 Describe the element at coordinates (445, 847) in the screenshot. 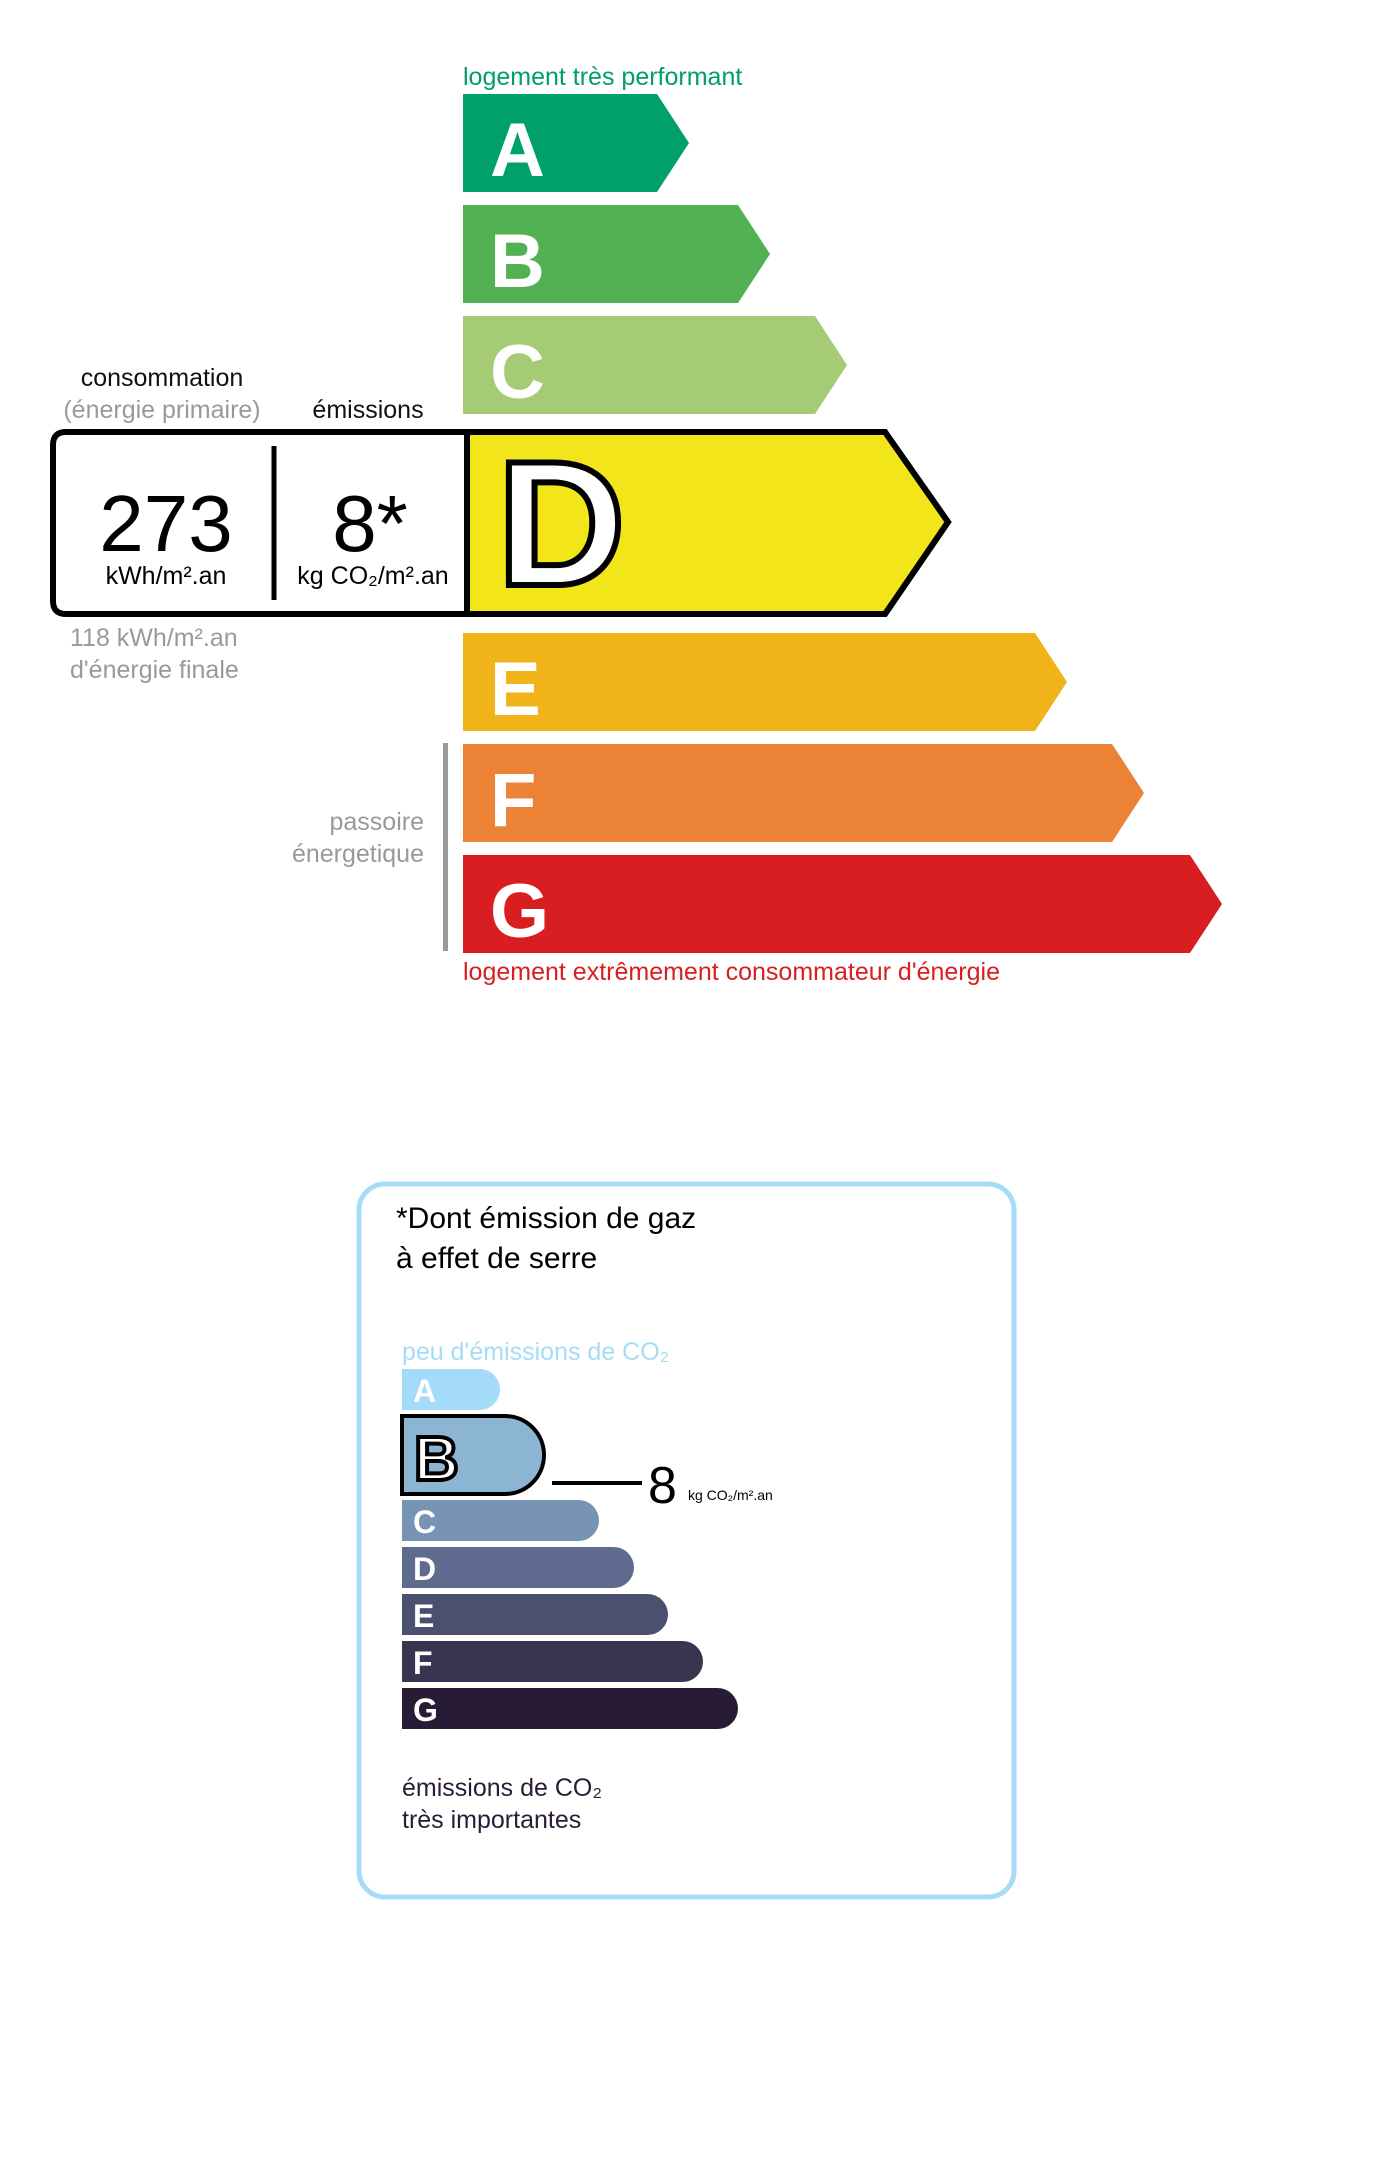

I see `passoire-bracket` at that location.